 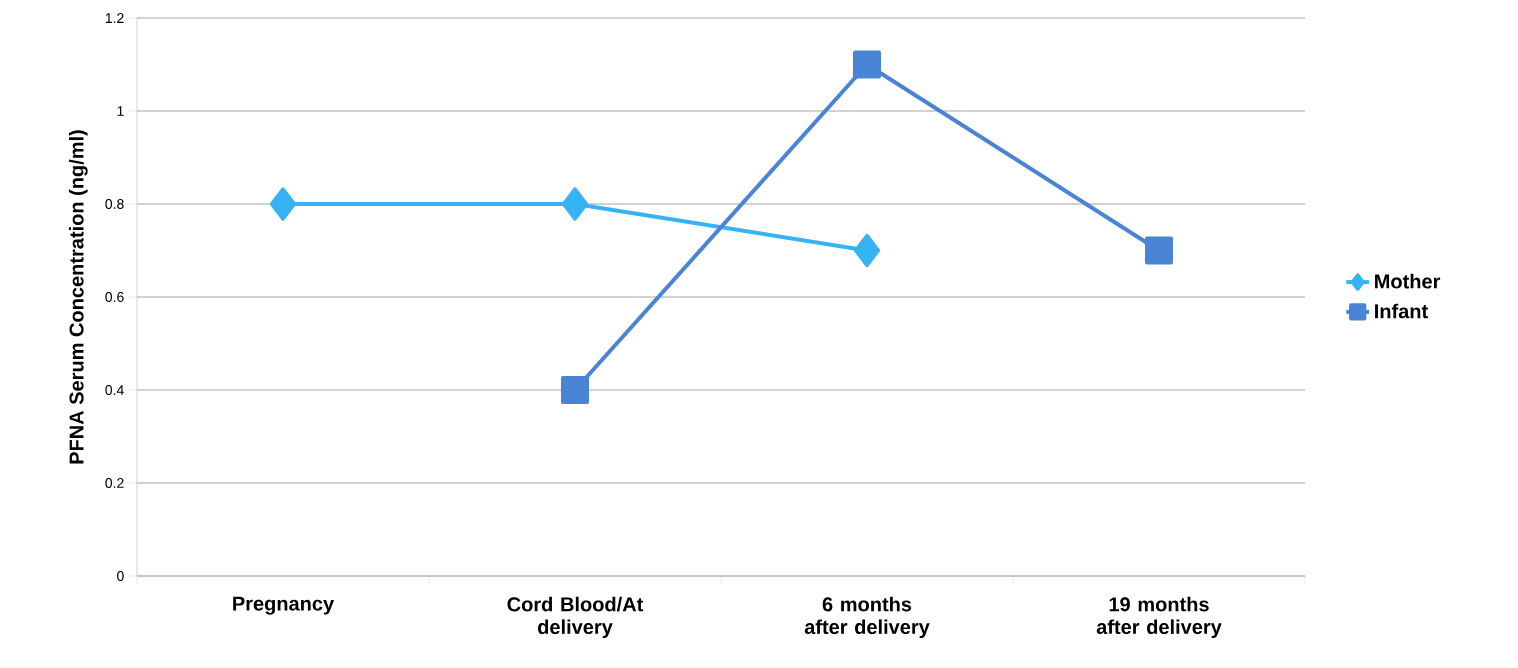 What do you see at coordinates (575, 617) in the screenshot?
I see `x-tick-label: Cord Blood/At delivery` at bounding box center [575, 617].